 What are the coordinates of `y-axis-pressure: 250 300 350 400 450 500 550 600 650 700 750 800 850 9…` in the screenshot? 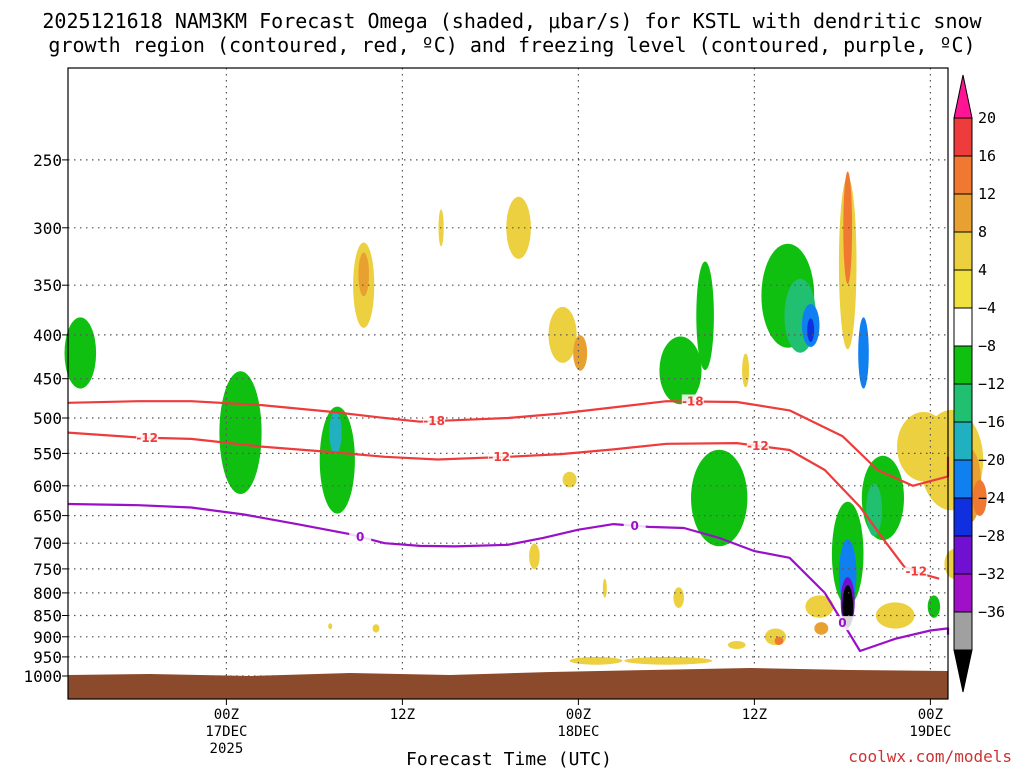 It's located at (45, 418).